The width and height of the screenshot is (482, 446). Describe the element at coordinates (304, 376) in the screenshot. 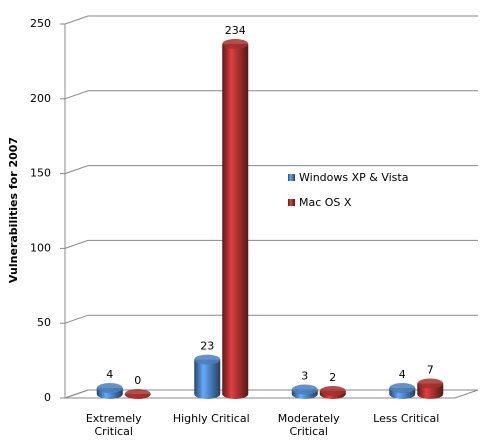

I see `value-label: 3` at that location.